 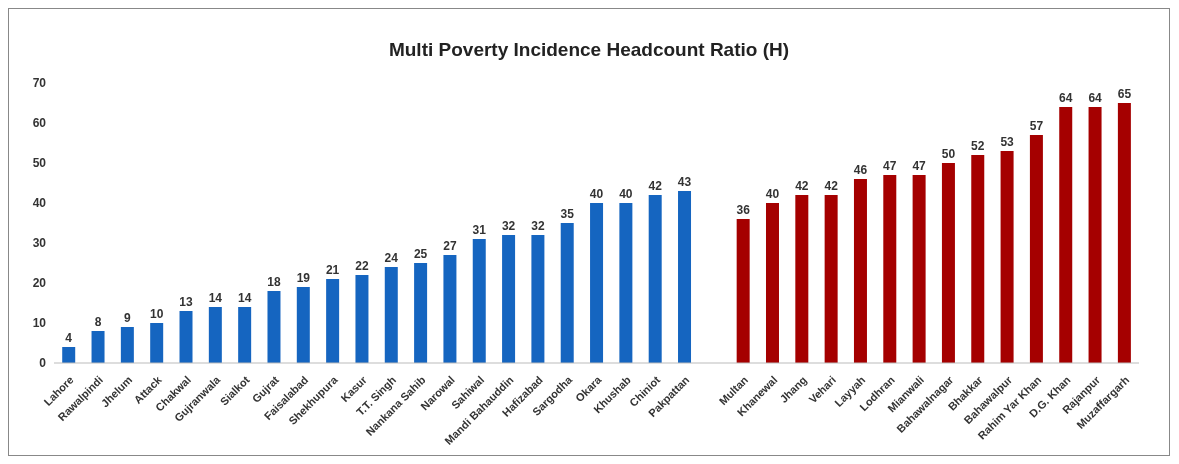 What do you see at coordinates (274, 282) in the screenshot?
I see `data-label: 18` at bounding box center [274, 282].